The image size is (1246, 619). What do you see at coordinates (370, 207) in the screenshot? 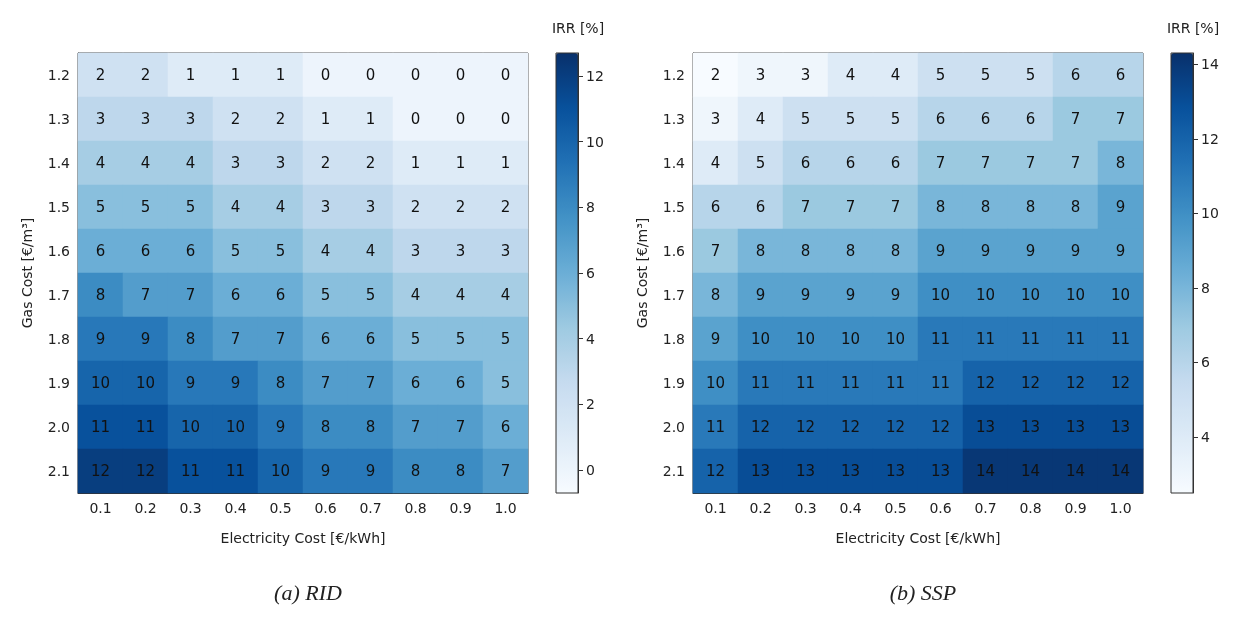
I see `data-label: 3` at bounding box center [370, 207].